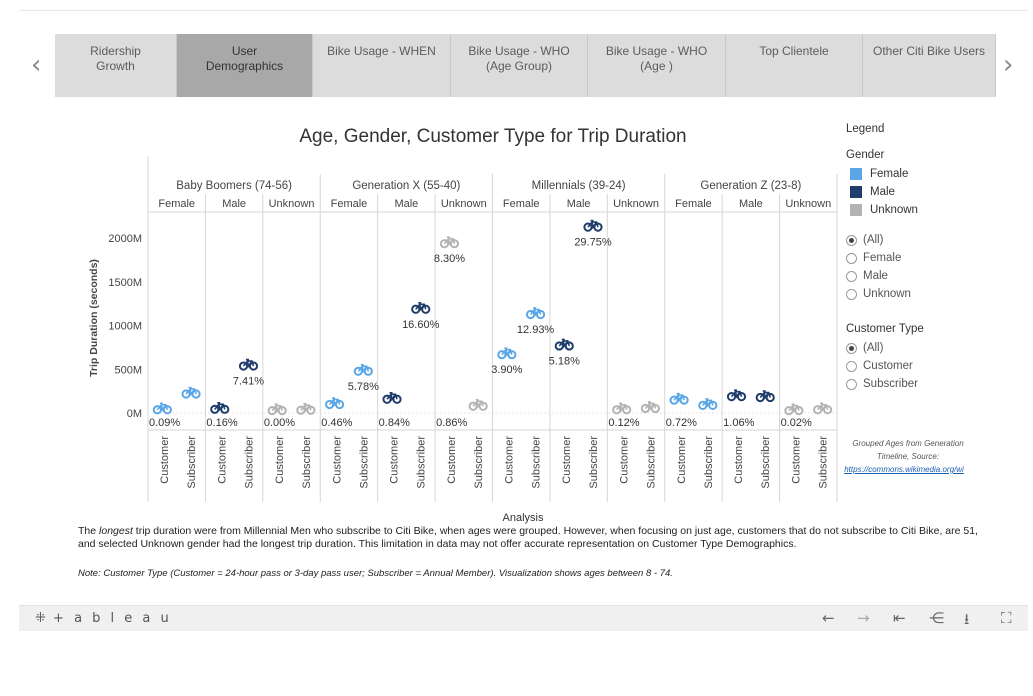 The image size is (1033, 696). I want to click on generation-header: Generation Z (23-8), so click(750, 186).